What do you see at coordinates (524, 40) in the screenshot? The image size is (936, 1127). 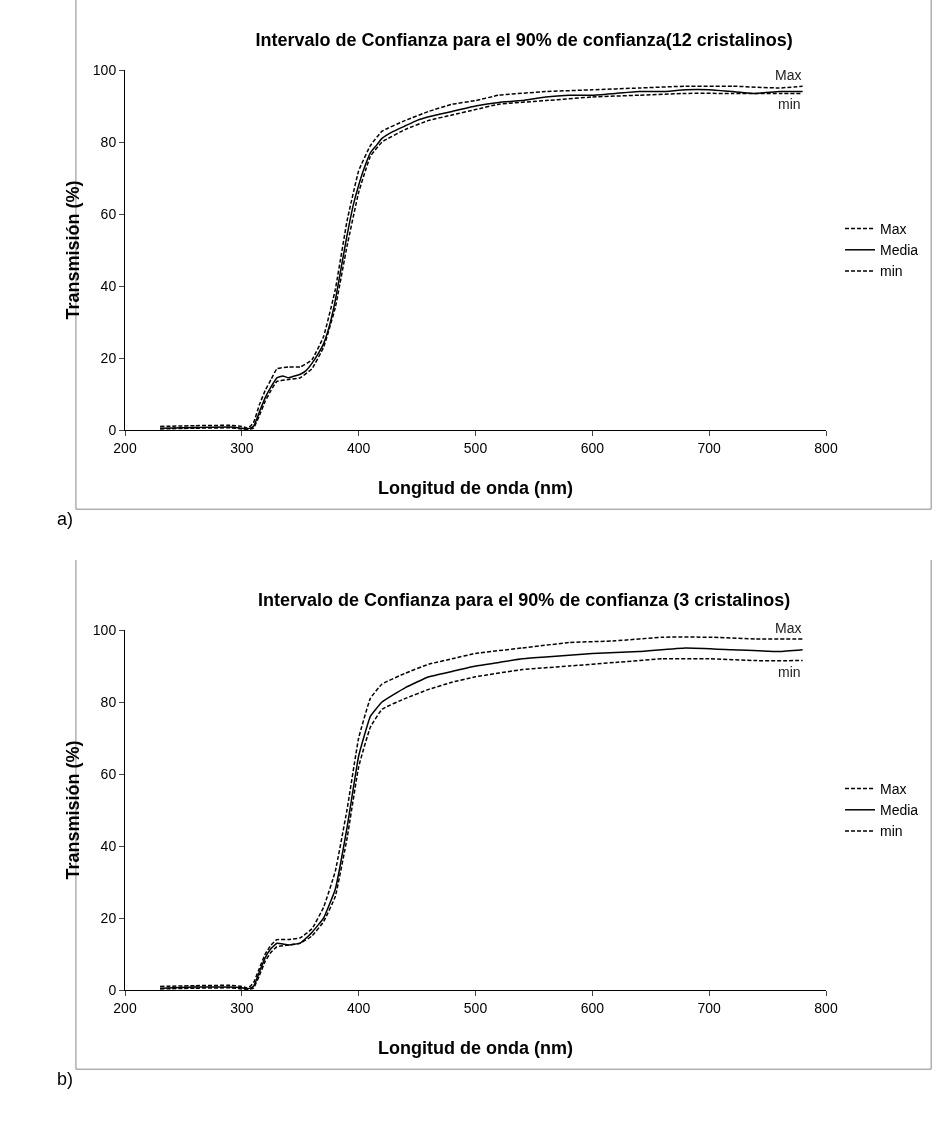 I see `chart-title: Intervalo de Confianza para el 90% de confianza(12 cristalinos)` at bounding box center [524, 40].